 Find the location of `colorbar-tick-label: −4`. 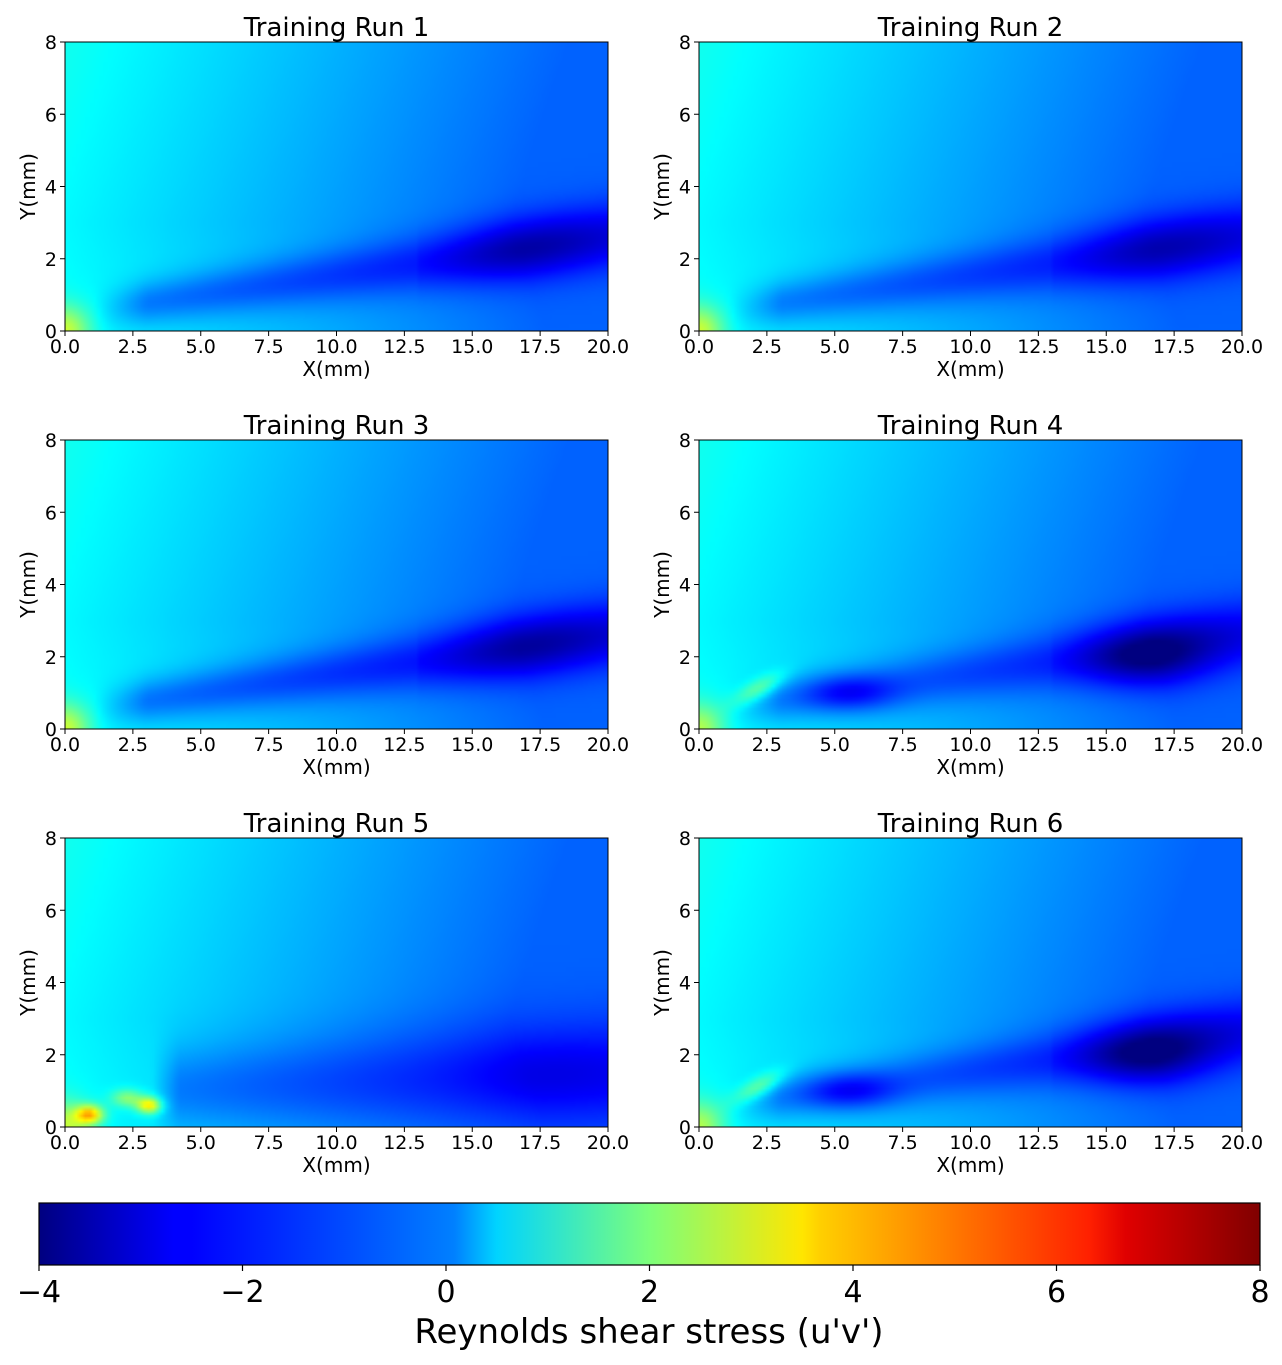

colorbar-tick-label: −4 is located at coordinates (39, 1292).